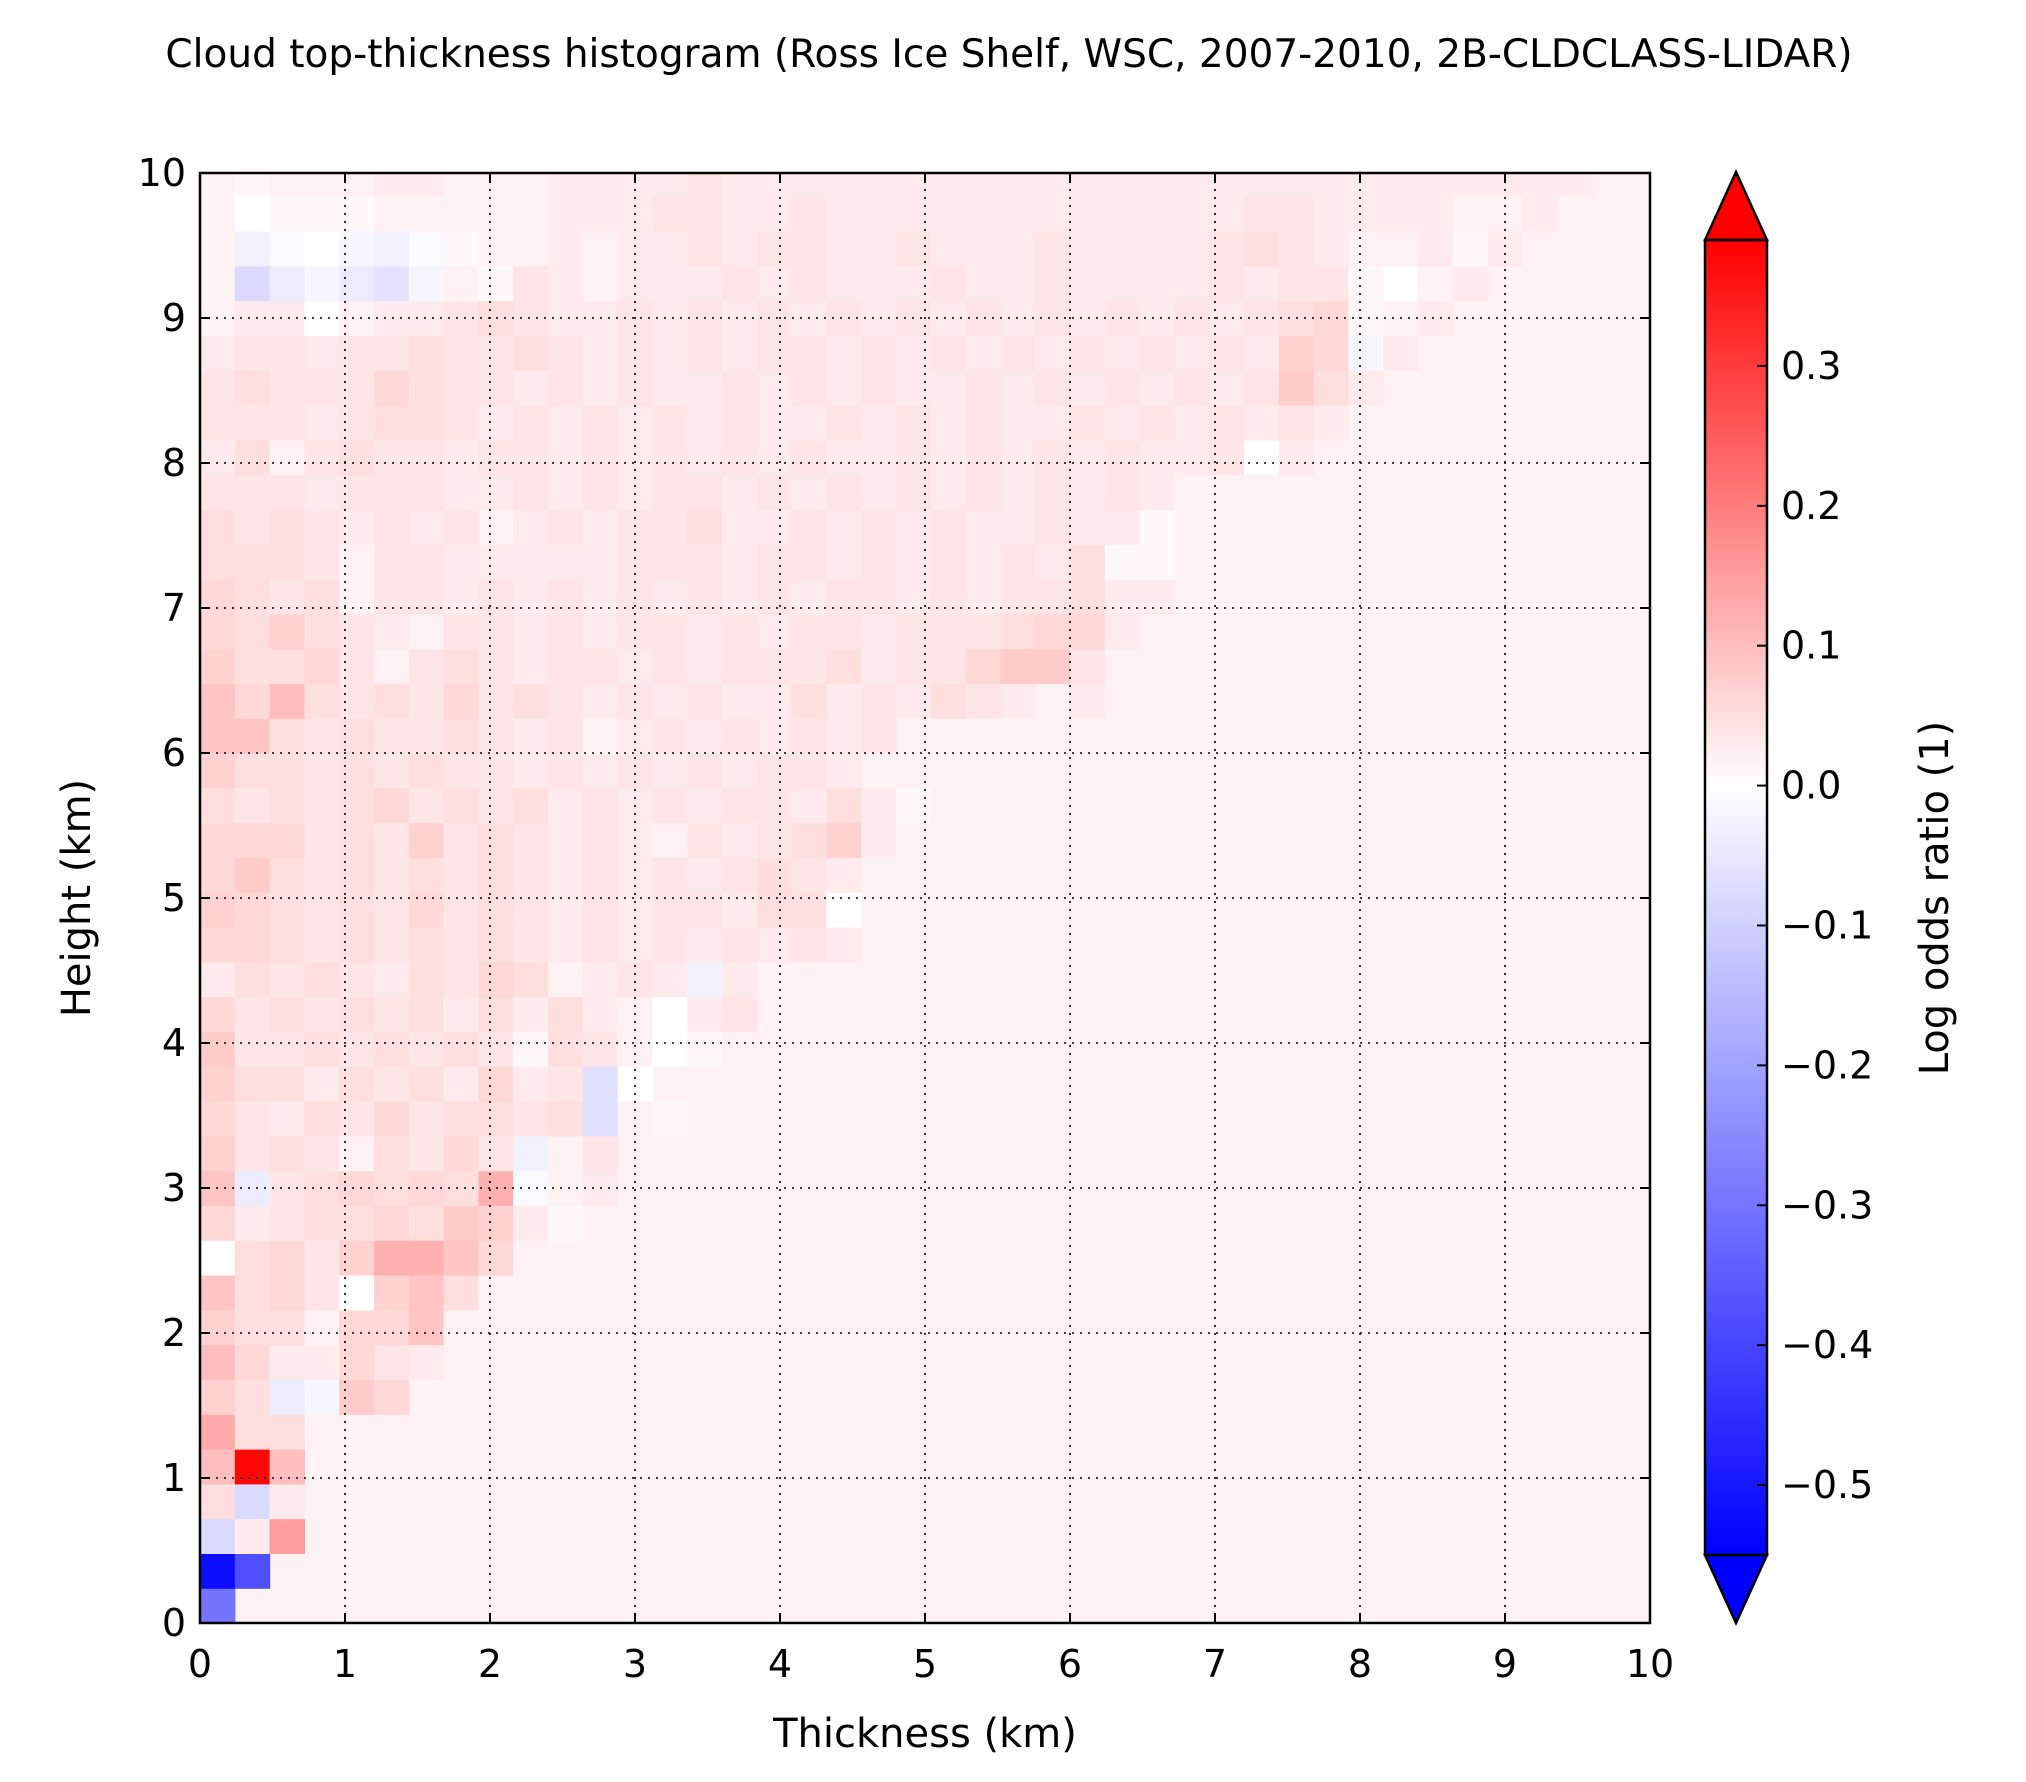 Image resolution: width=2026 pixels, height=1782 pixels. What do you see at coordinates (1736, 1590) in the screenshot?
I see `colorbar-extend-min-arrow` at bounding box center [1736, 1590].